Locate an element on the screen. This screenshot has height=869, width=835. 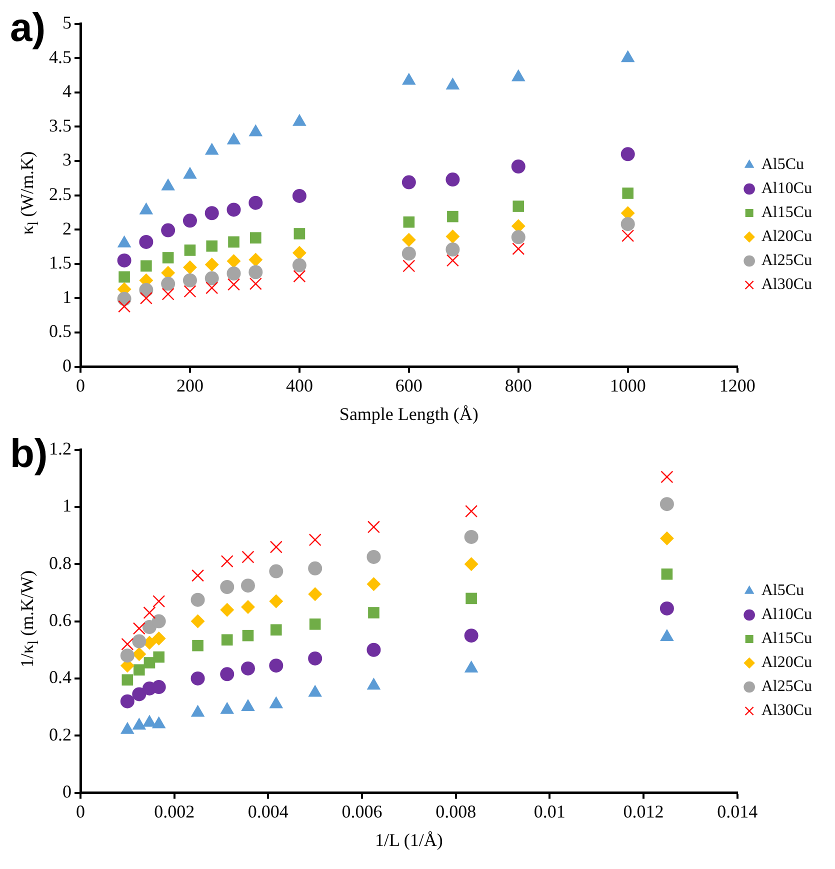
y-tick-label: 0 is located at coordinates (67, 366).